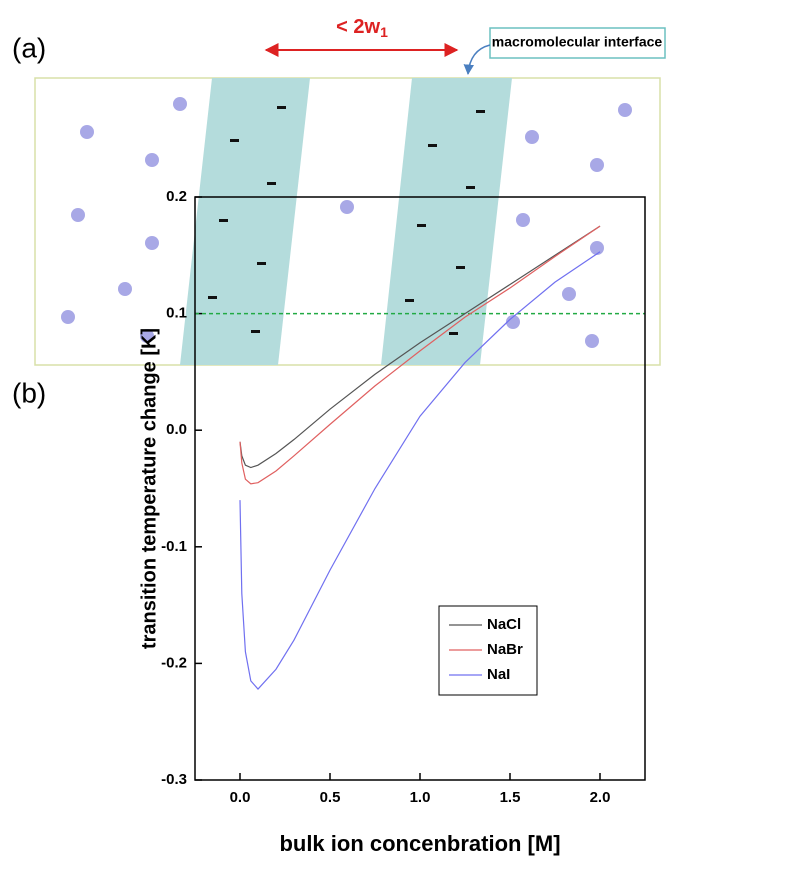 The width and height of the screenshot is (800, 874). Describe the element at coordinates (29, 392) in the screenshot. I see `panel-label: (b)` at that location.